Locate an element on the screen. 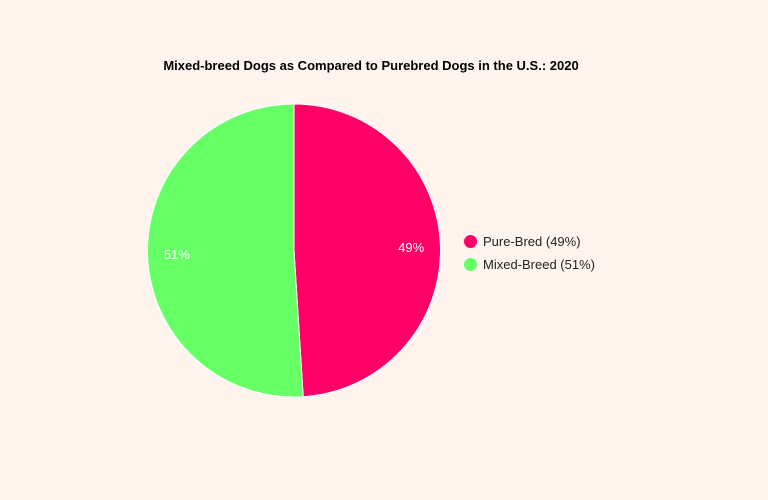  legend-item-mixed-breed: Mixed-Breed (51%) is located at coordinates (529, 264).